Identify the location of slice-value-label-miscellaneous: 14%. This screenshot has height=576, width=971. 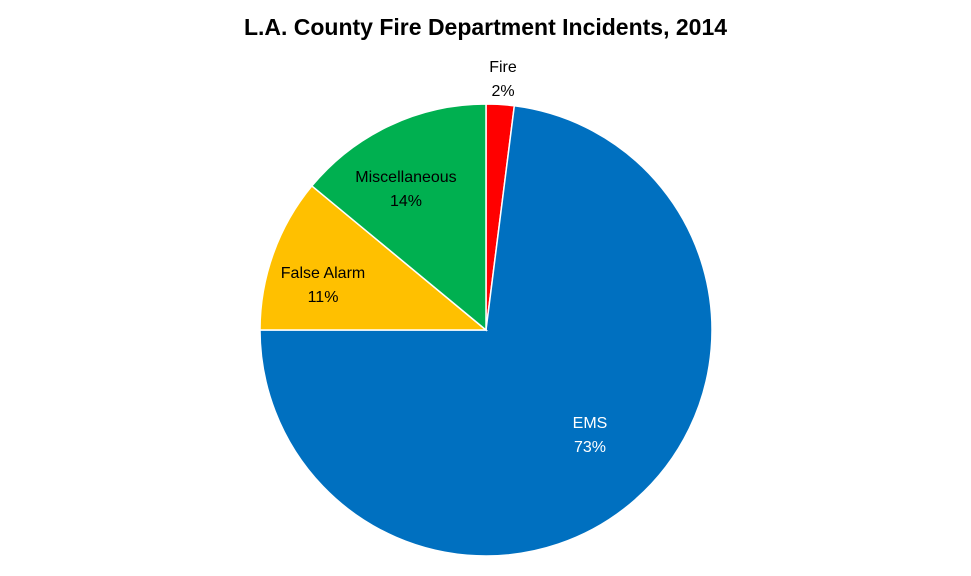
(406, 201).